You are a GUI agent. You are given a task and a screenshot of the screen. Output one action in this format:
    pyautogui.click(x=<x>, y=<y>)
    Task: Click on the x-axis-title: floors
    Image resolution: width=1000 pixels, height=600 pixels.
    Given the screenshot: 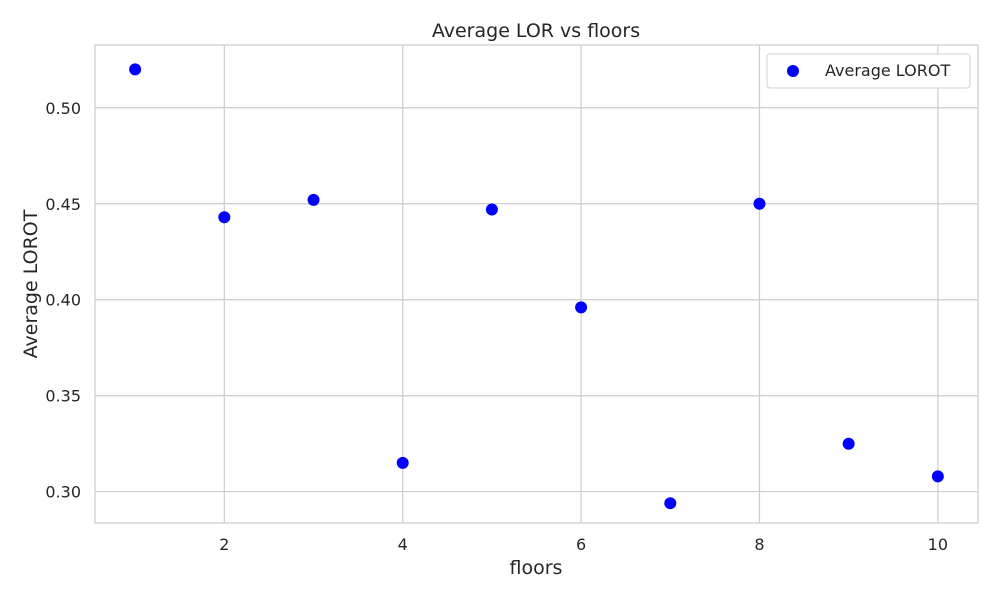 What is the action you would take?
    pyautogui.click(x=536, y=568)
    